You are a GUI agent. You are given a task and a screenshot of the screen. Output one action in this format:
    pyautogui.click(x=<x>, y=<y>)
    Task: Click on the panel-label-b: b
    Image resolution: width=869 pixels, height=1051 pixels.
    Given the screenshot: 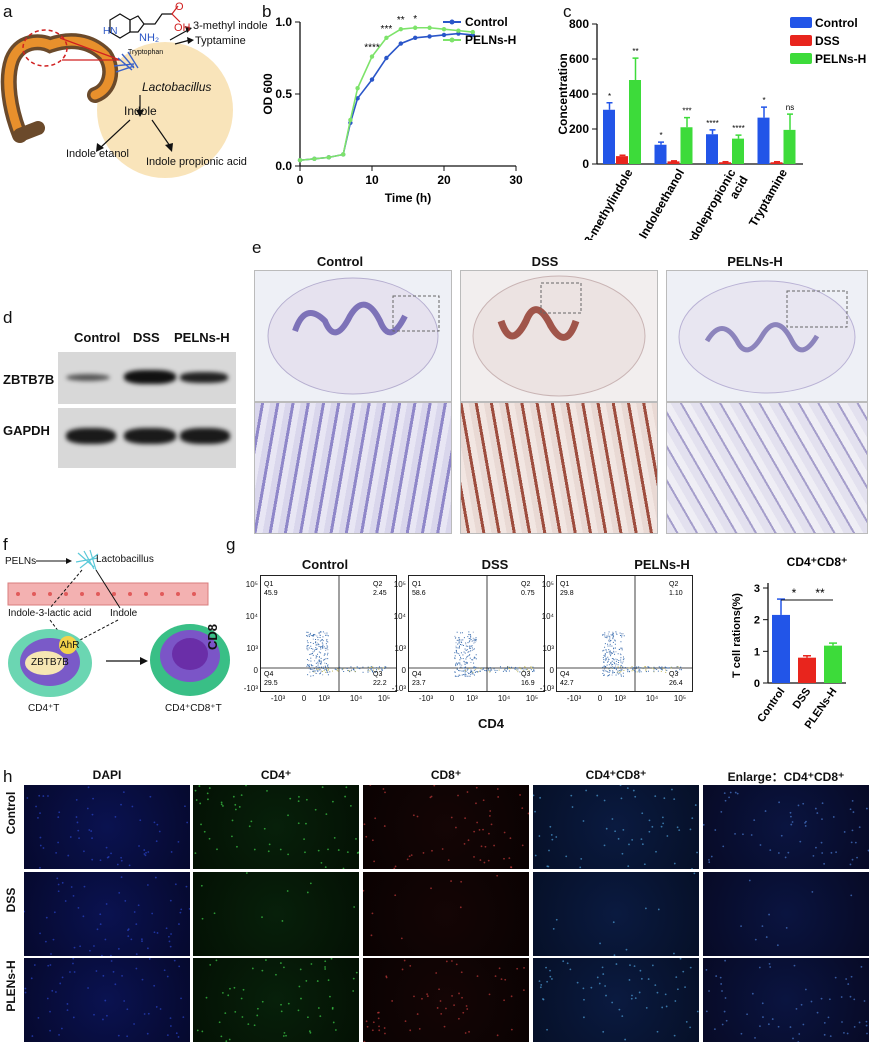 What is the action you would take?
    pyautogui.click(x=267, y=11)
    